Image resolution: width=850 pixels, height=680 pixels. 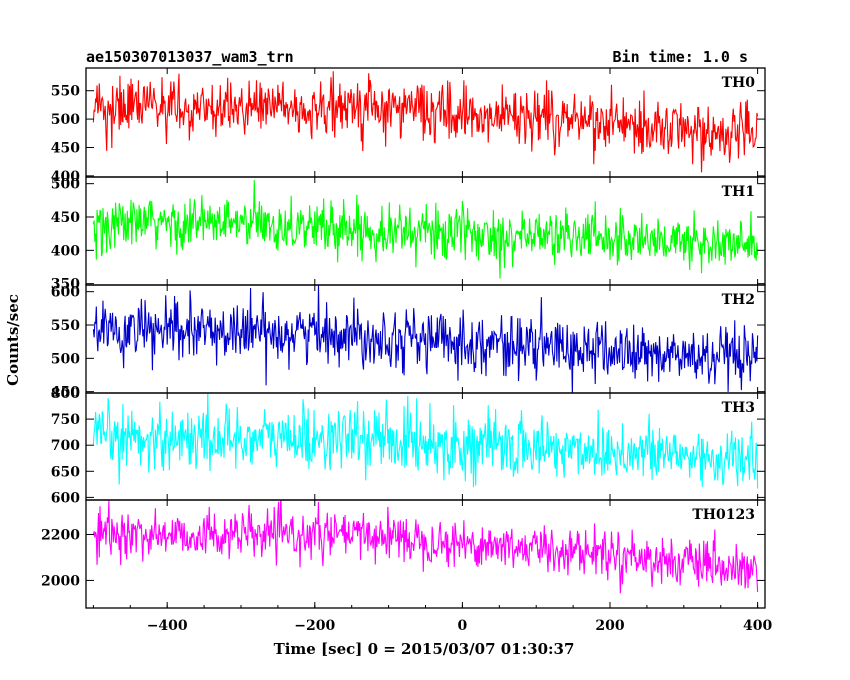 I want to click on panel-th0: 400 450 500 550 TH0, so click(x=408, y=126).